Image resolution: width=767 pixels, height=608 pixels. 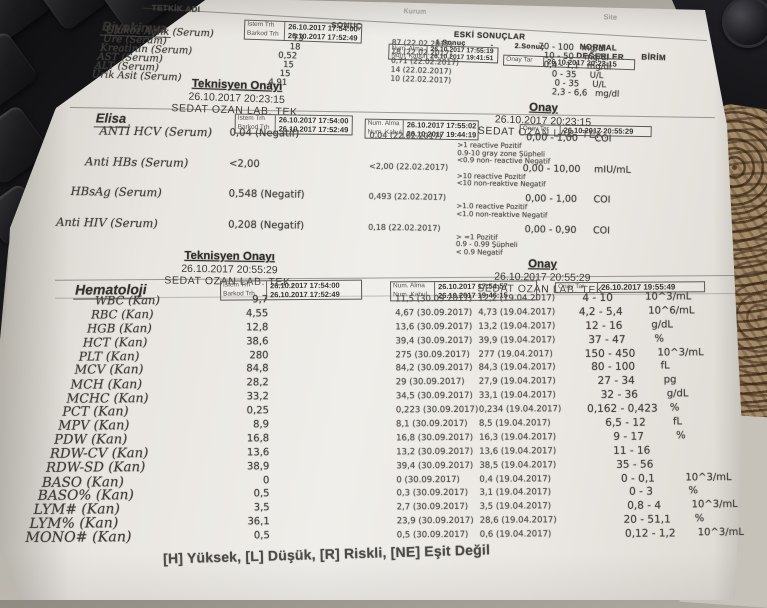 What do you see at coordinates (514, 423) in the screenshot?
I see `previous-result-2: 8,5 (19.04.2017)` at bounding box center [514, 423].